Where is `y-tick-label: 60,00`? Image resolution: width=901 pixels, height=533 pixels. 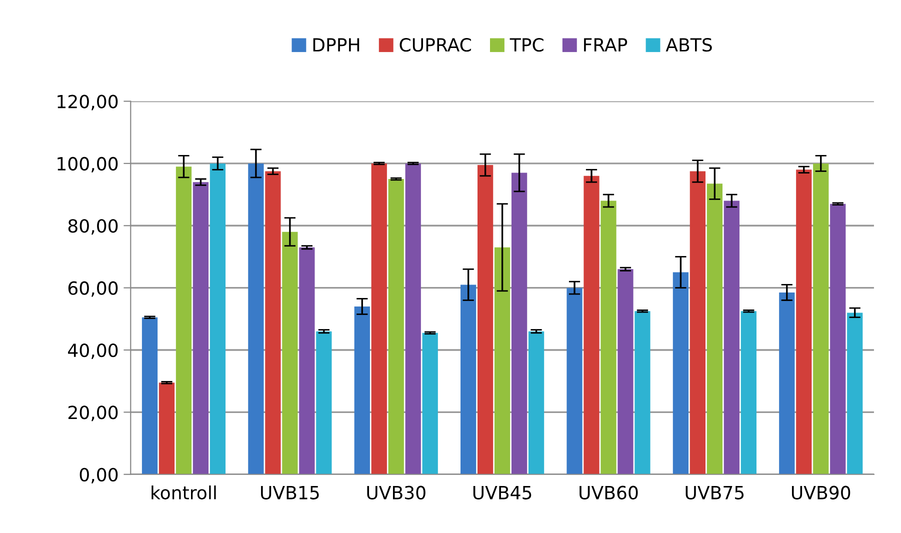 y-tick-label: 60,00 is located at coordinates (93, 289).